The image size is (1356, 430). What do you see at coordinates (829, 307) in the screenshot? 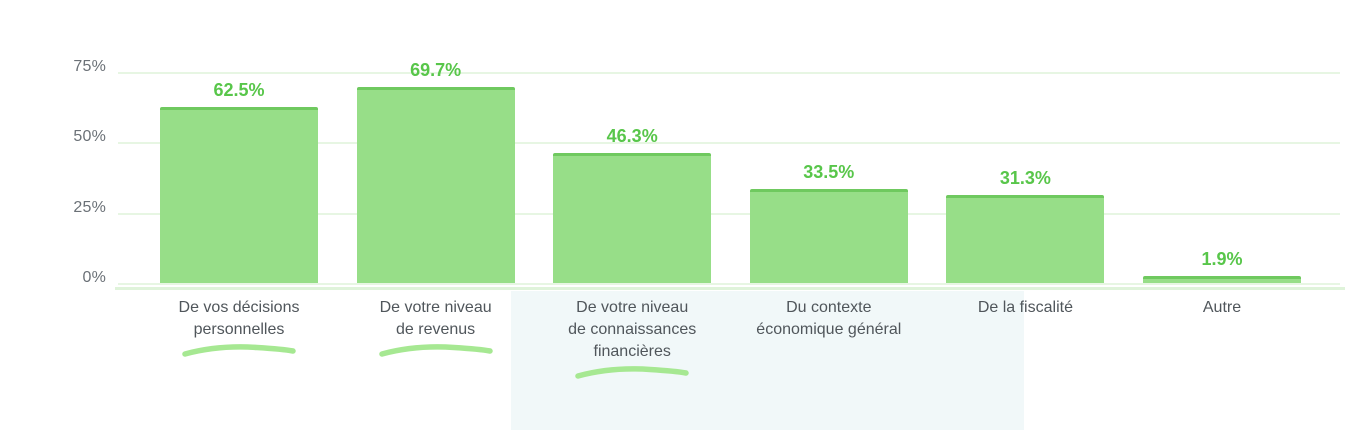
I see `bar-category-label-line: Du contexte` at bounding box center [829, 307].